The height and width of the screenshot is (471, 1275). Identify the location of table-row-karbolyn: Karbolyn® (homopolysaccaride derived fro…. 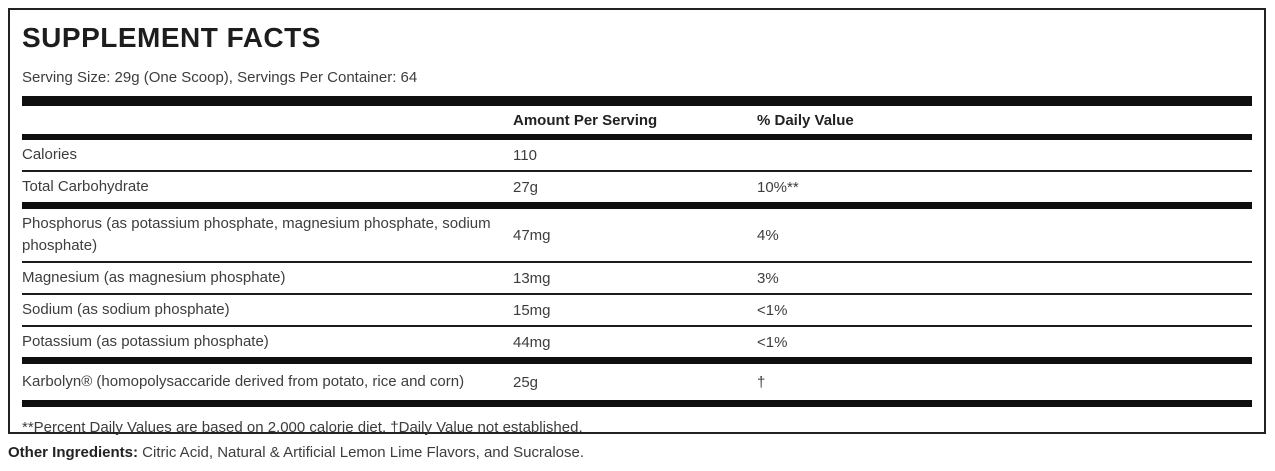
(637, 382).